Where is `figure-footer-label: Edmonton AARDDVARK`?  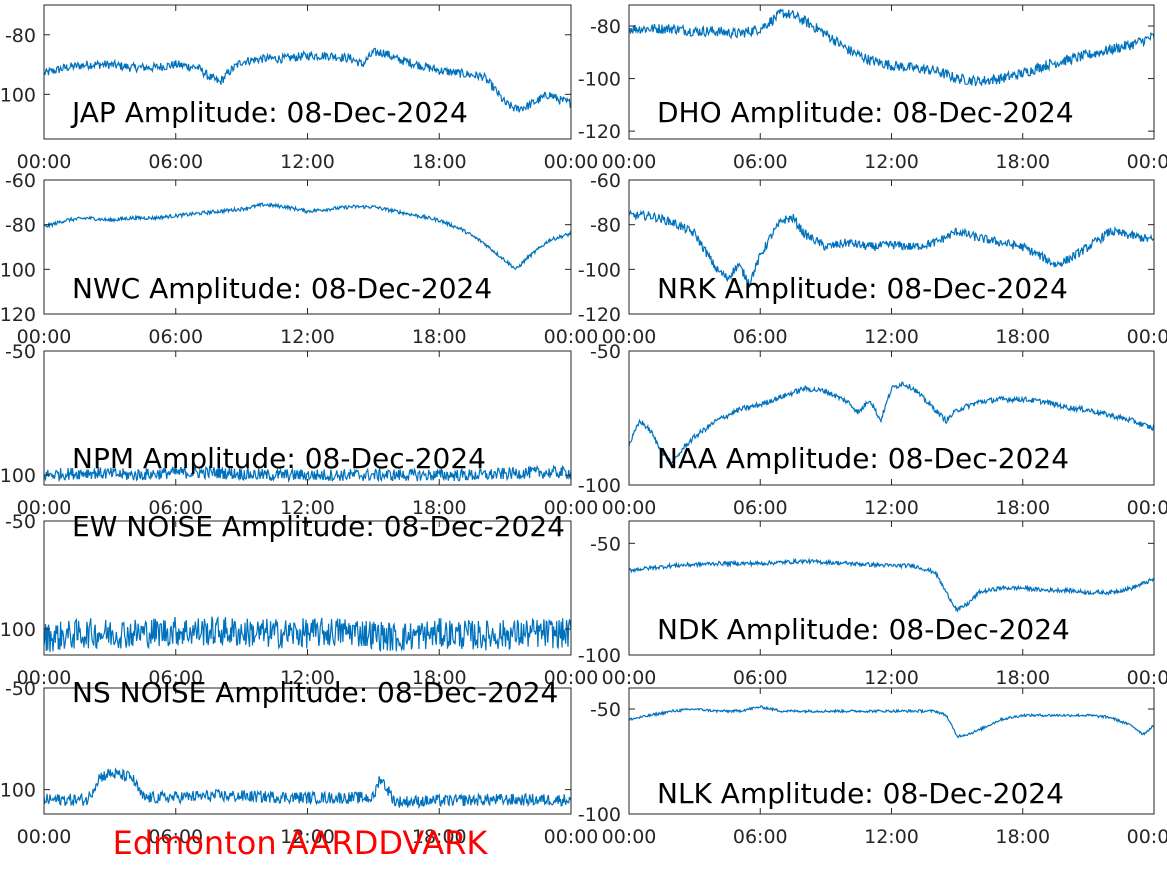
figure-footer-label: Edmonton AARDDVARK is located at coordinates (301, 843).